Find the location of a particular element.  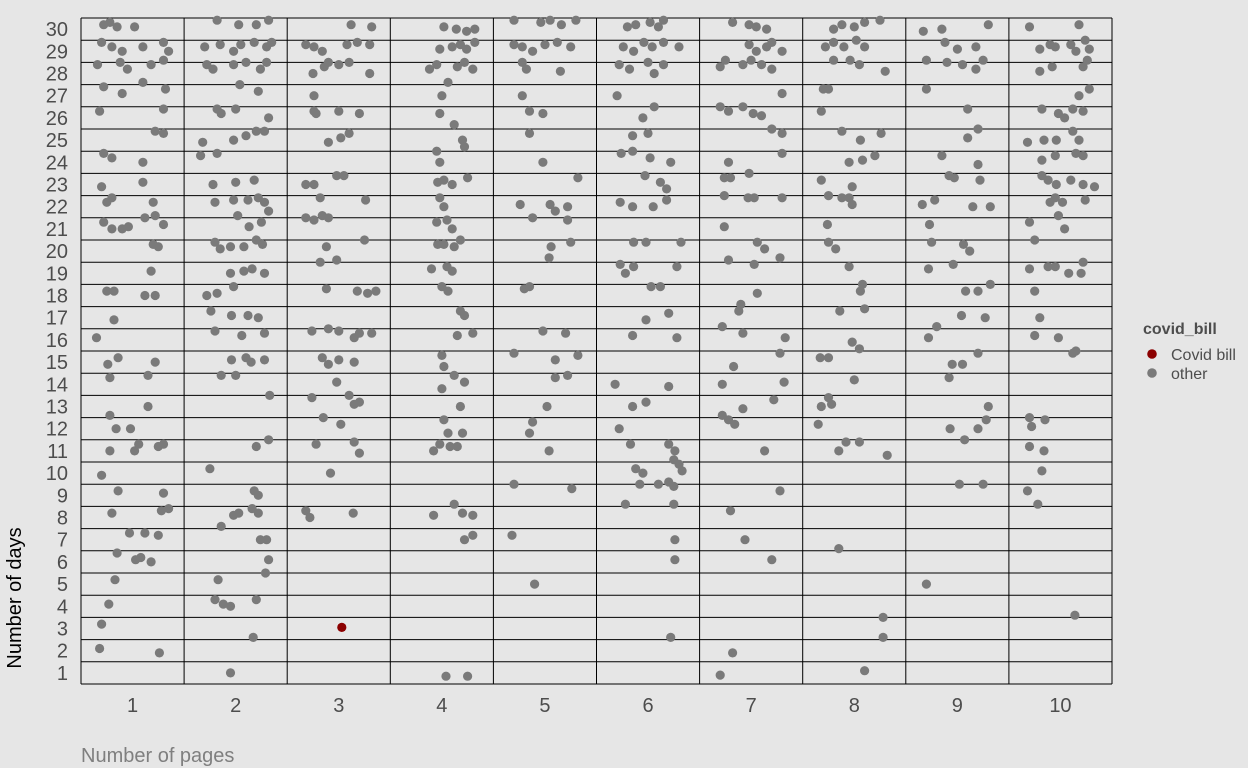

y-tick-label: 4 is located at coordinates (62, 607).